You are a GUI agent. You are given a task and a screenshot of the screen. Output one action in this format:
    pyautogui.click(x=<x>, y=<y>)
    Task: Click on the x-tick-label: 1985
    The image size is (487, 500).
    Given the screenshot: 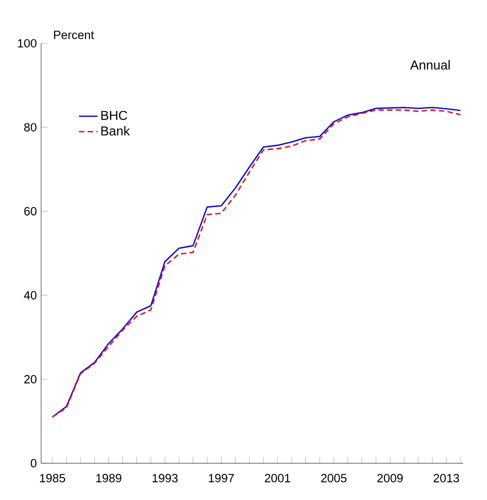 What is the action you would take?
    pyautogui.click(x=53, y=478)
    